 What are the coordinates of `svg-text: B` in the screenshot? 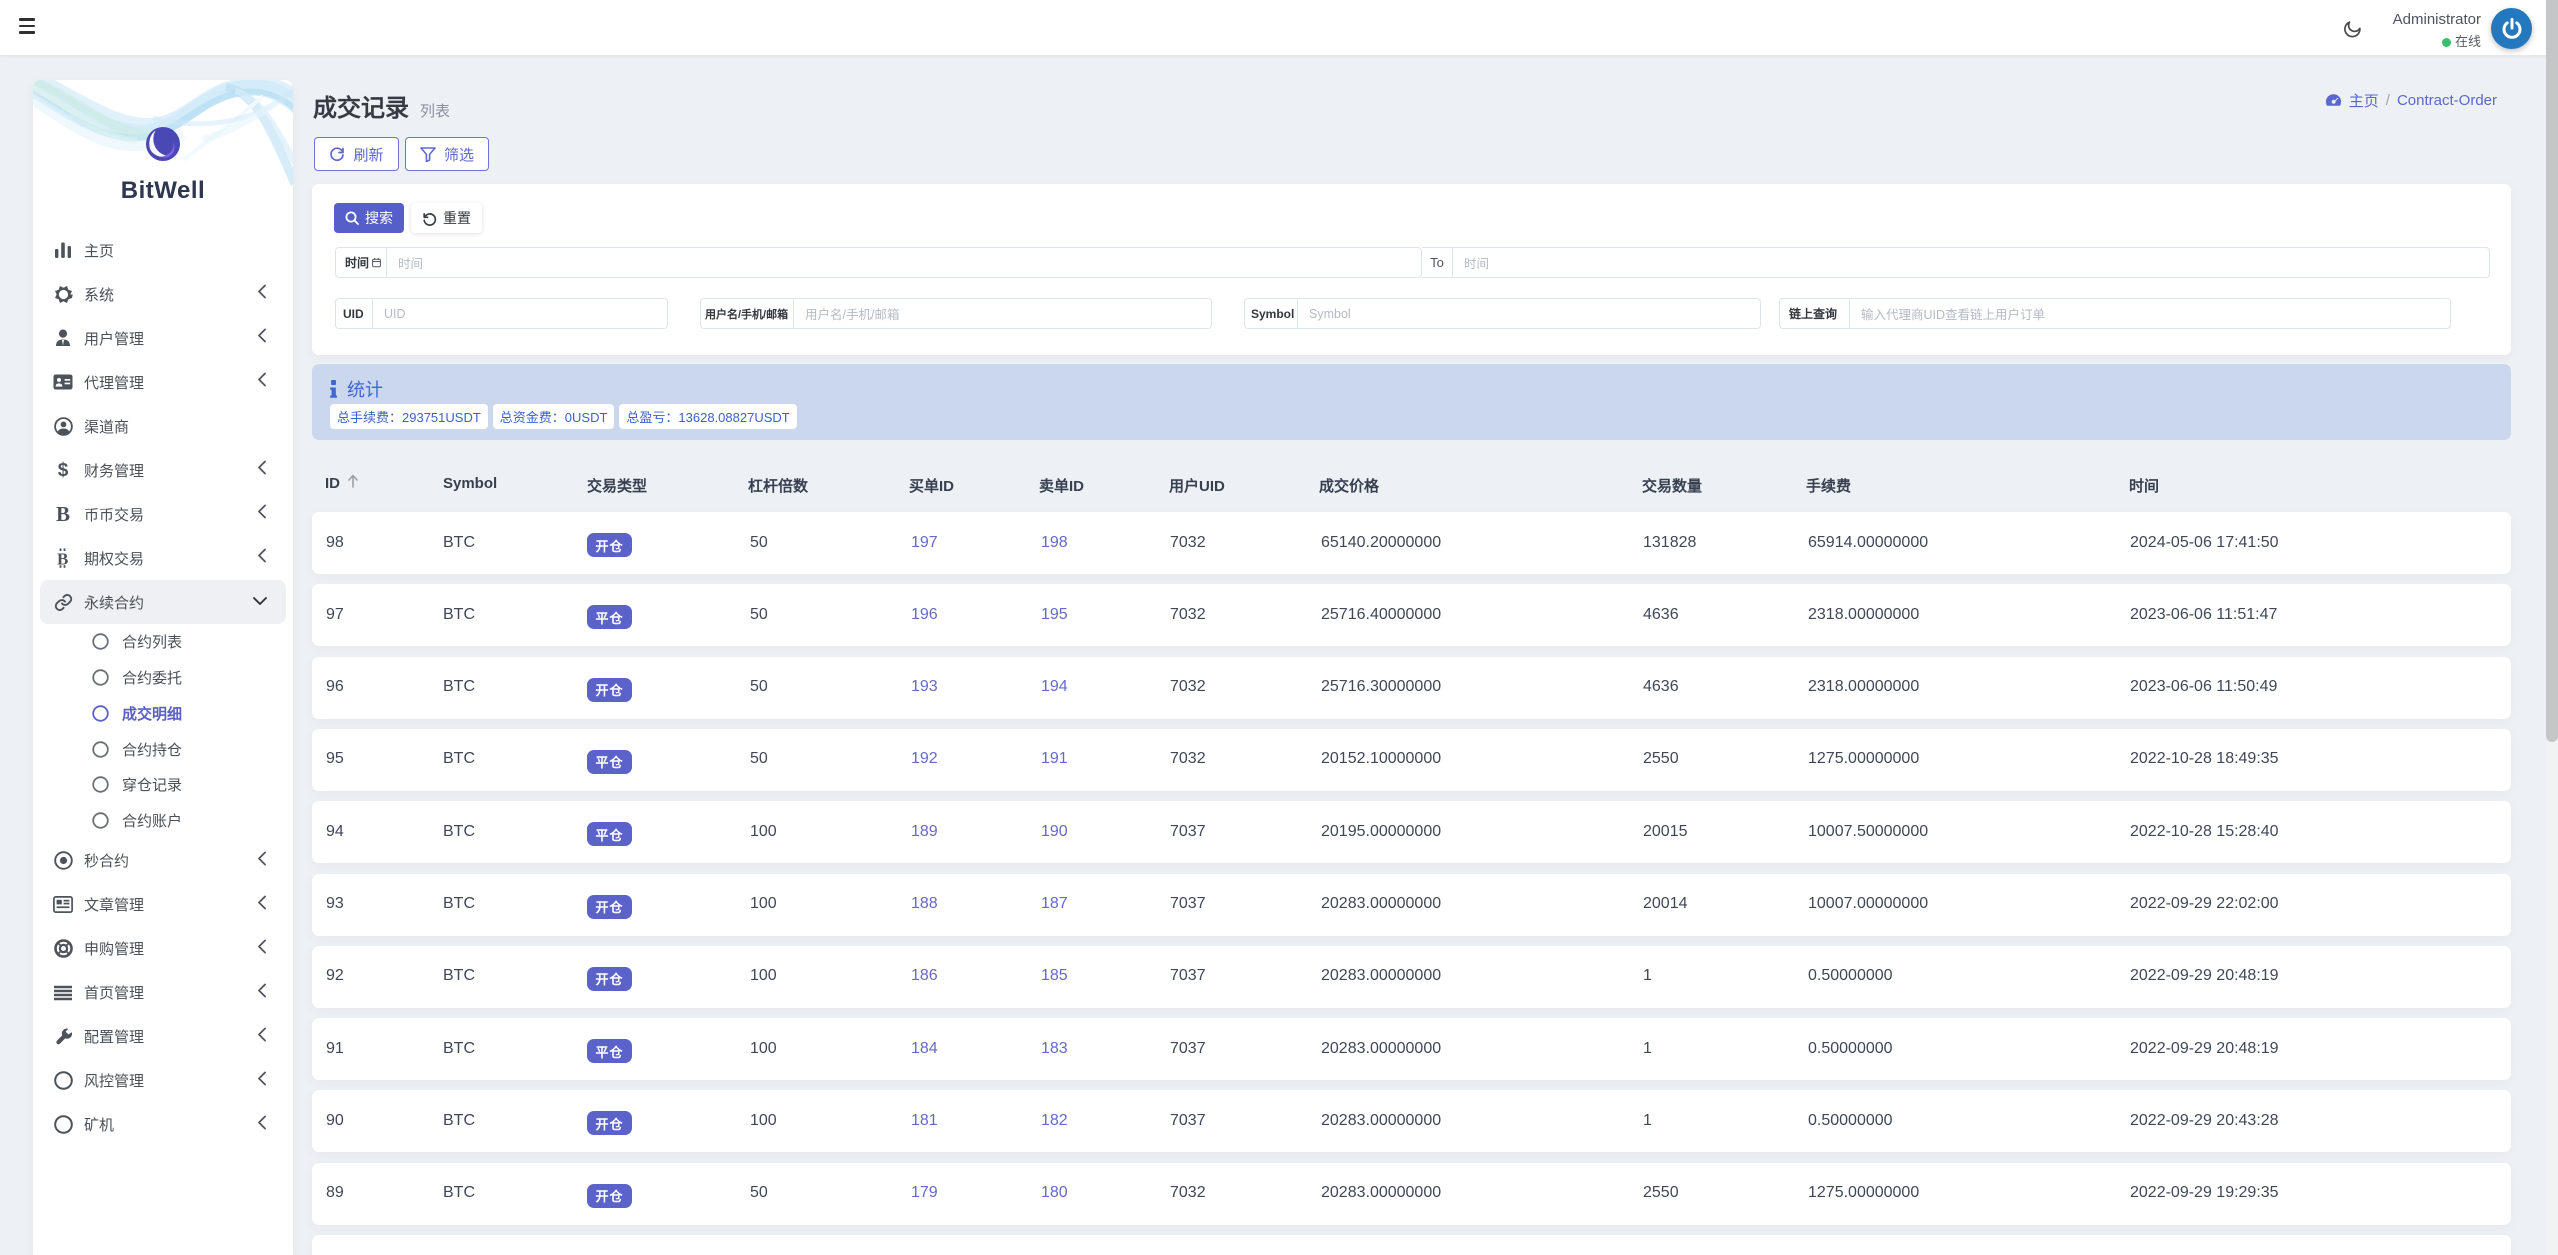 It's located at (62, 559).